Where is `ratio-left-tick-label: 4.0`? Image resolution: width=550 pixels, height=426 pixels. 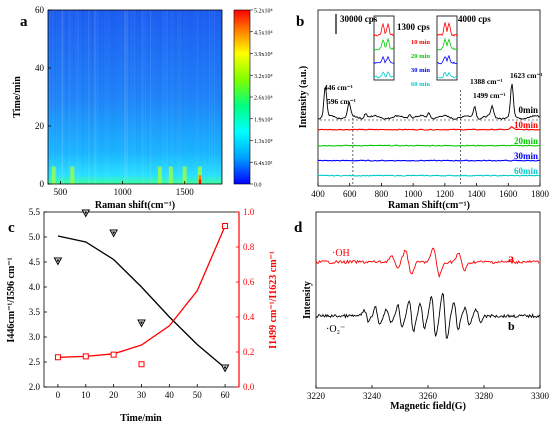 ratio-left-tick-label: 4.0 is located at coordinates (35, 287).